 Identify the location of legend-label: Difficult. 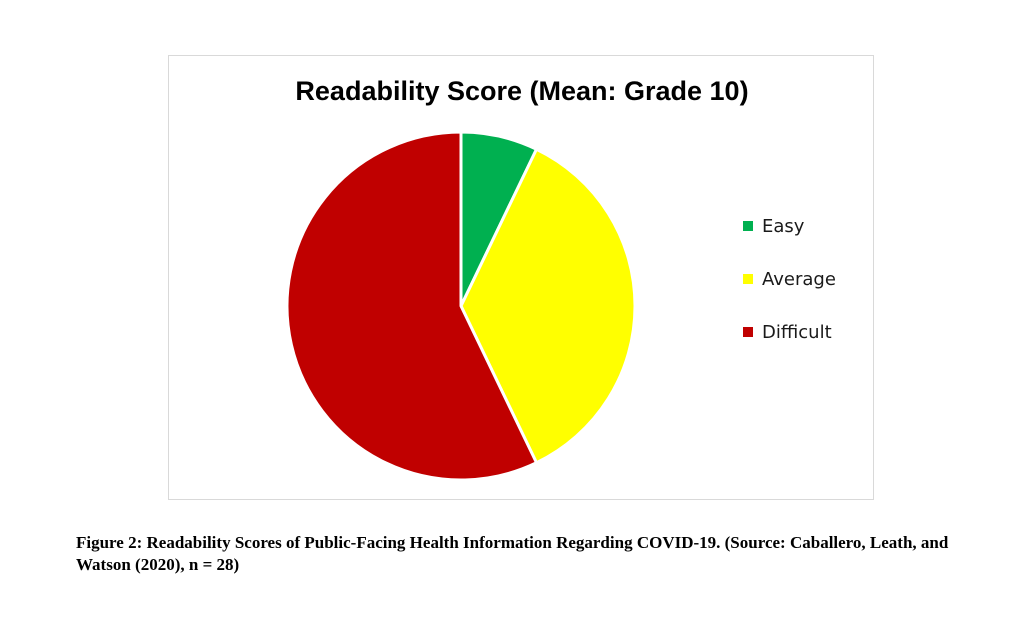
(797, 332).